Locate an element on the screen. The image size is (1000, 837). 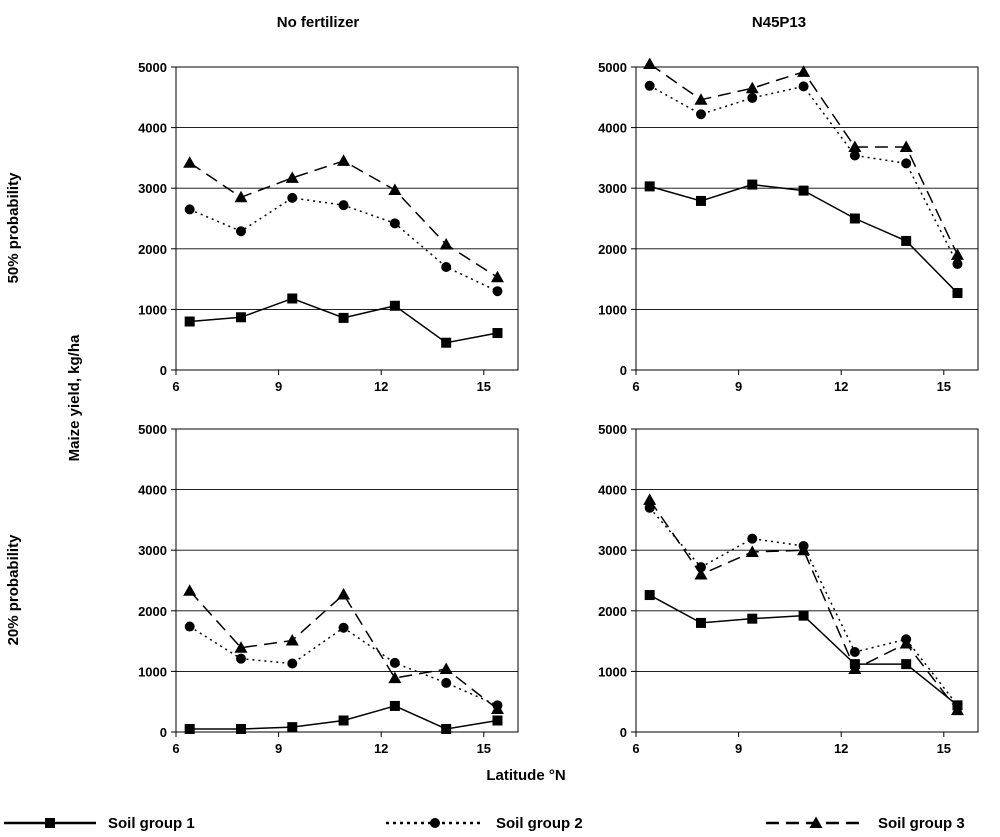
column-title-n45p13: N45P13 is located at coordinates (779, 22).